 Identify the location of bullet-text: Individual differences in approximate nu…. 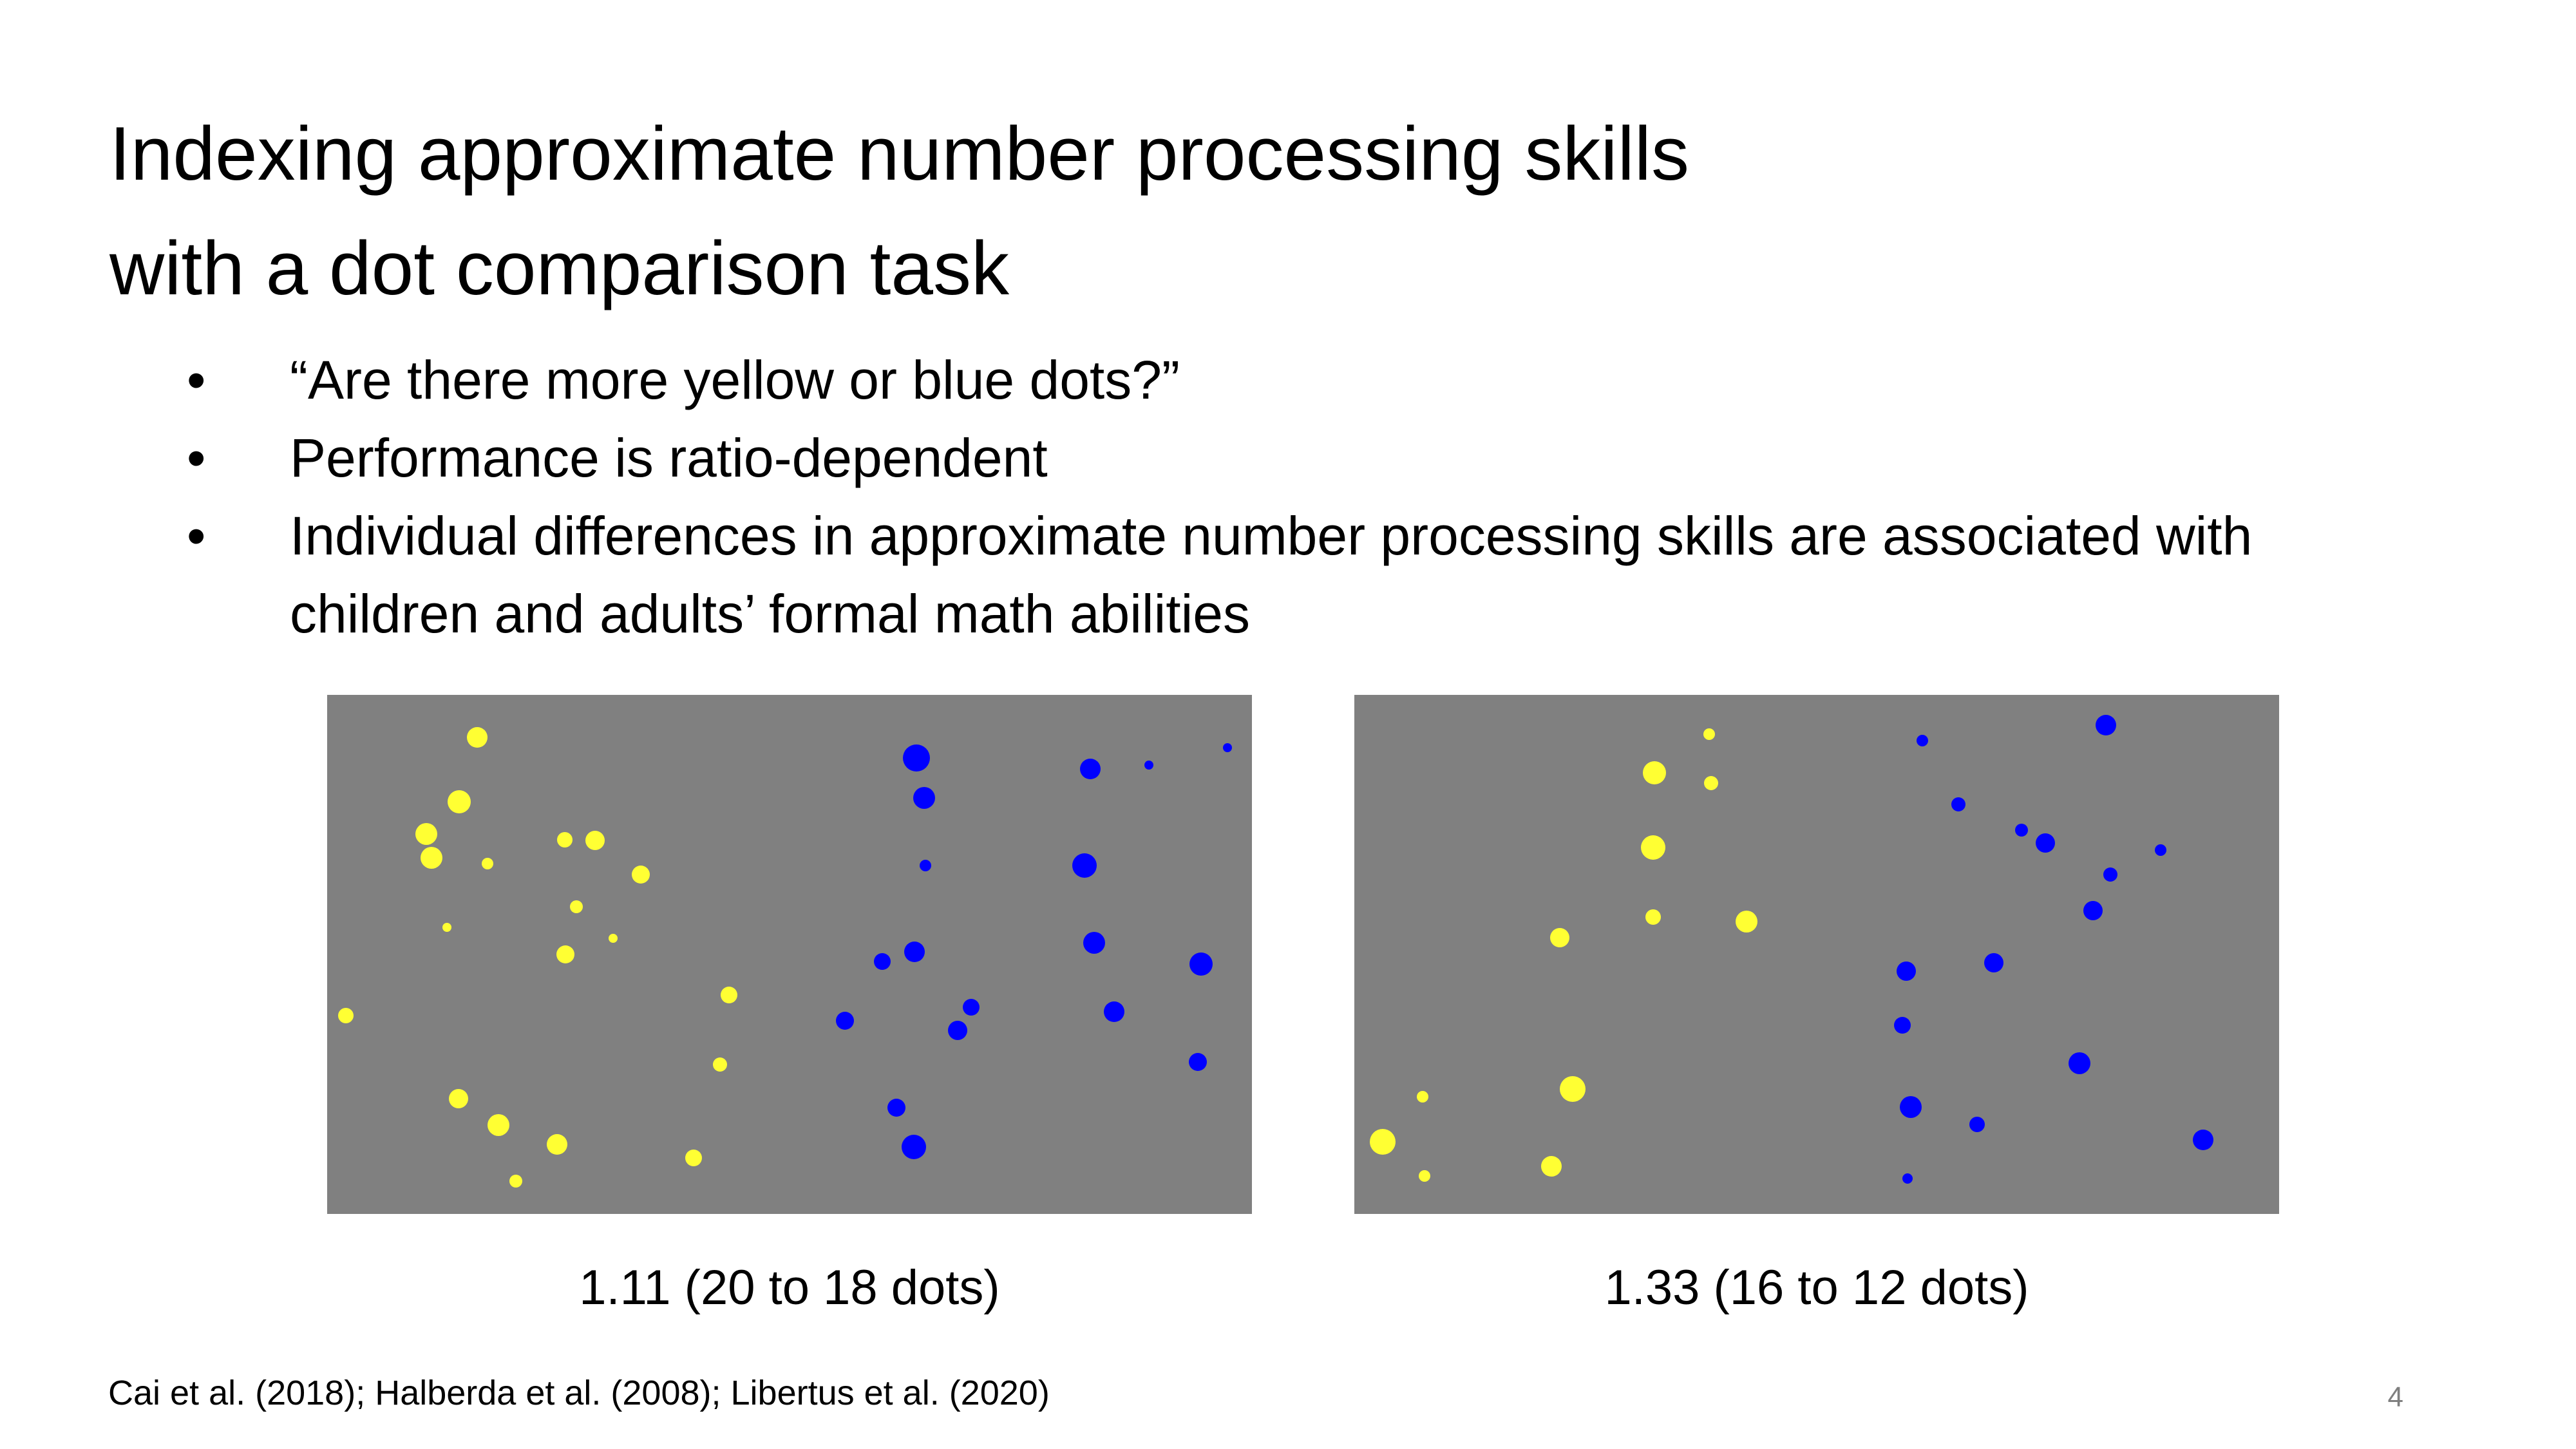
(1271, 575).